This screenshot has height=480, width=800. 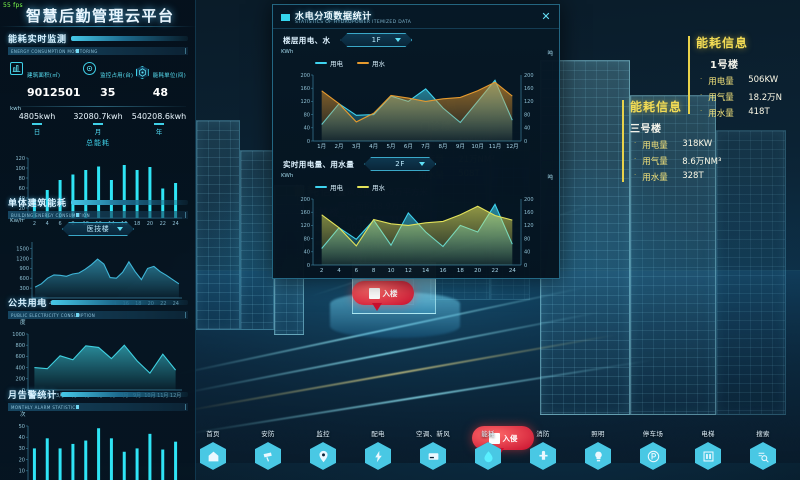 I want to click on svg-text: 10, so click(x=22, y=472).